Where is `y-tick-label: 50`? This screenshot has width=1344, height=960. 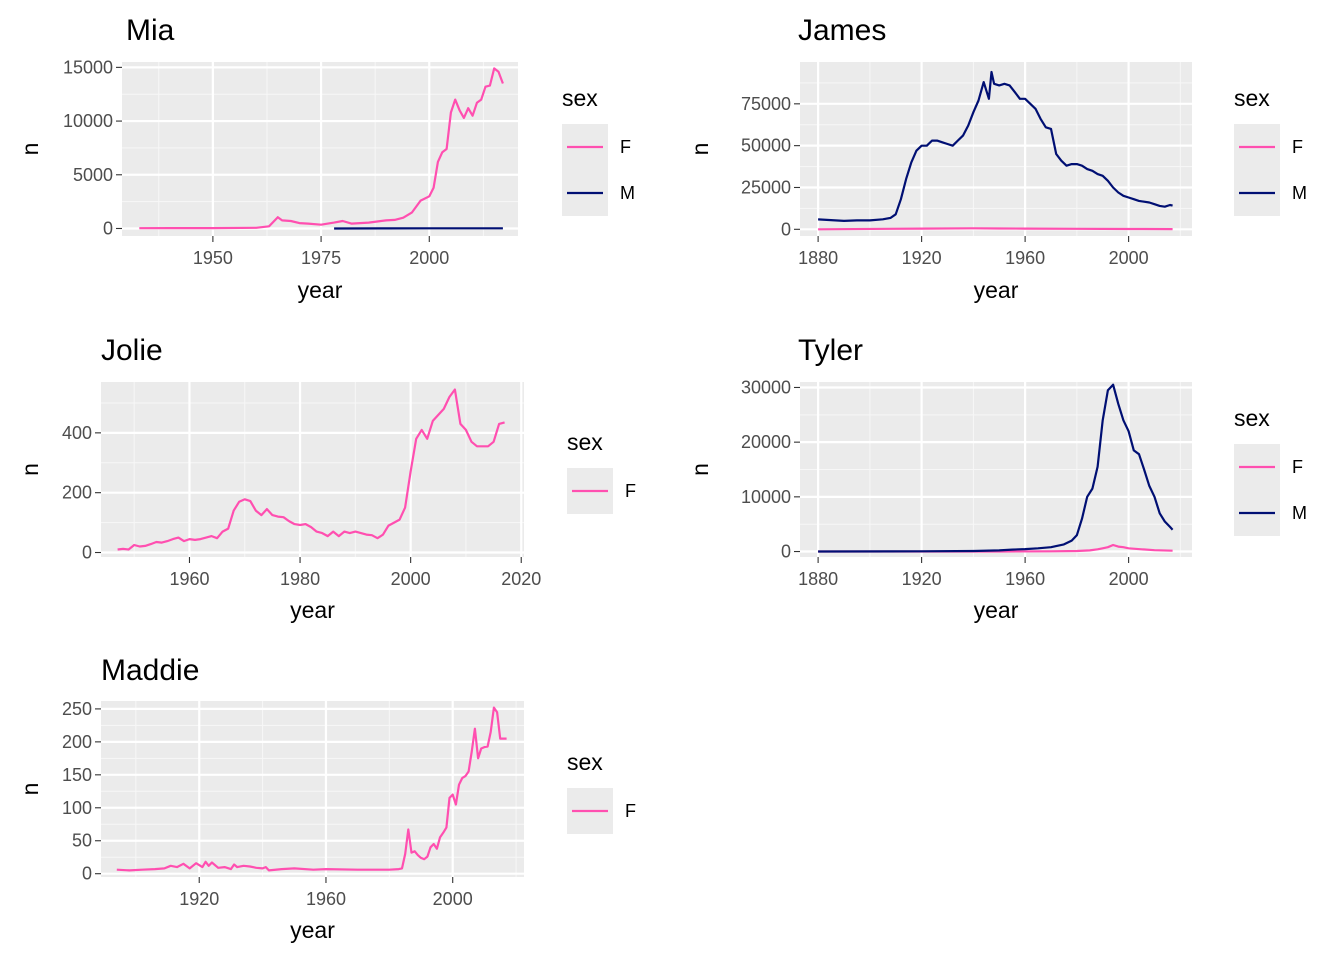
y-tick-label: 50 is located at coordinates (82, 841).